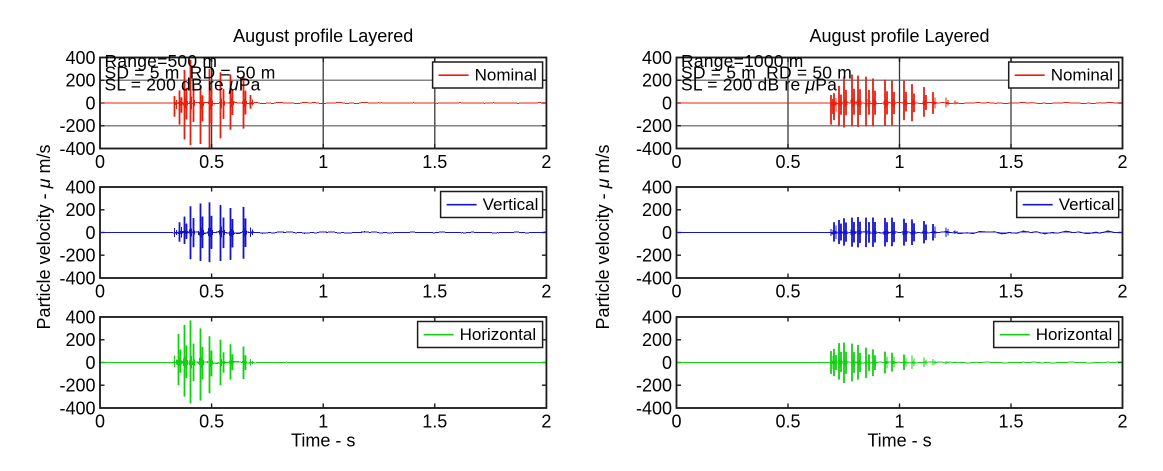 The height and width of the screenshot is (471, 1163). What do you see at coordinates (161, 61) in the screenshot?
I see `svg-text: Range=500 m` at bounding box center [161, 61].